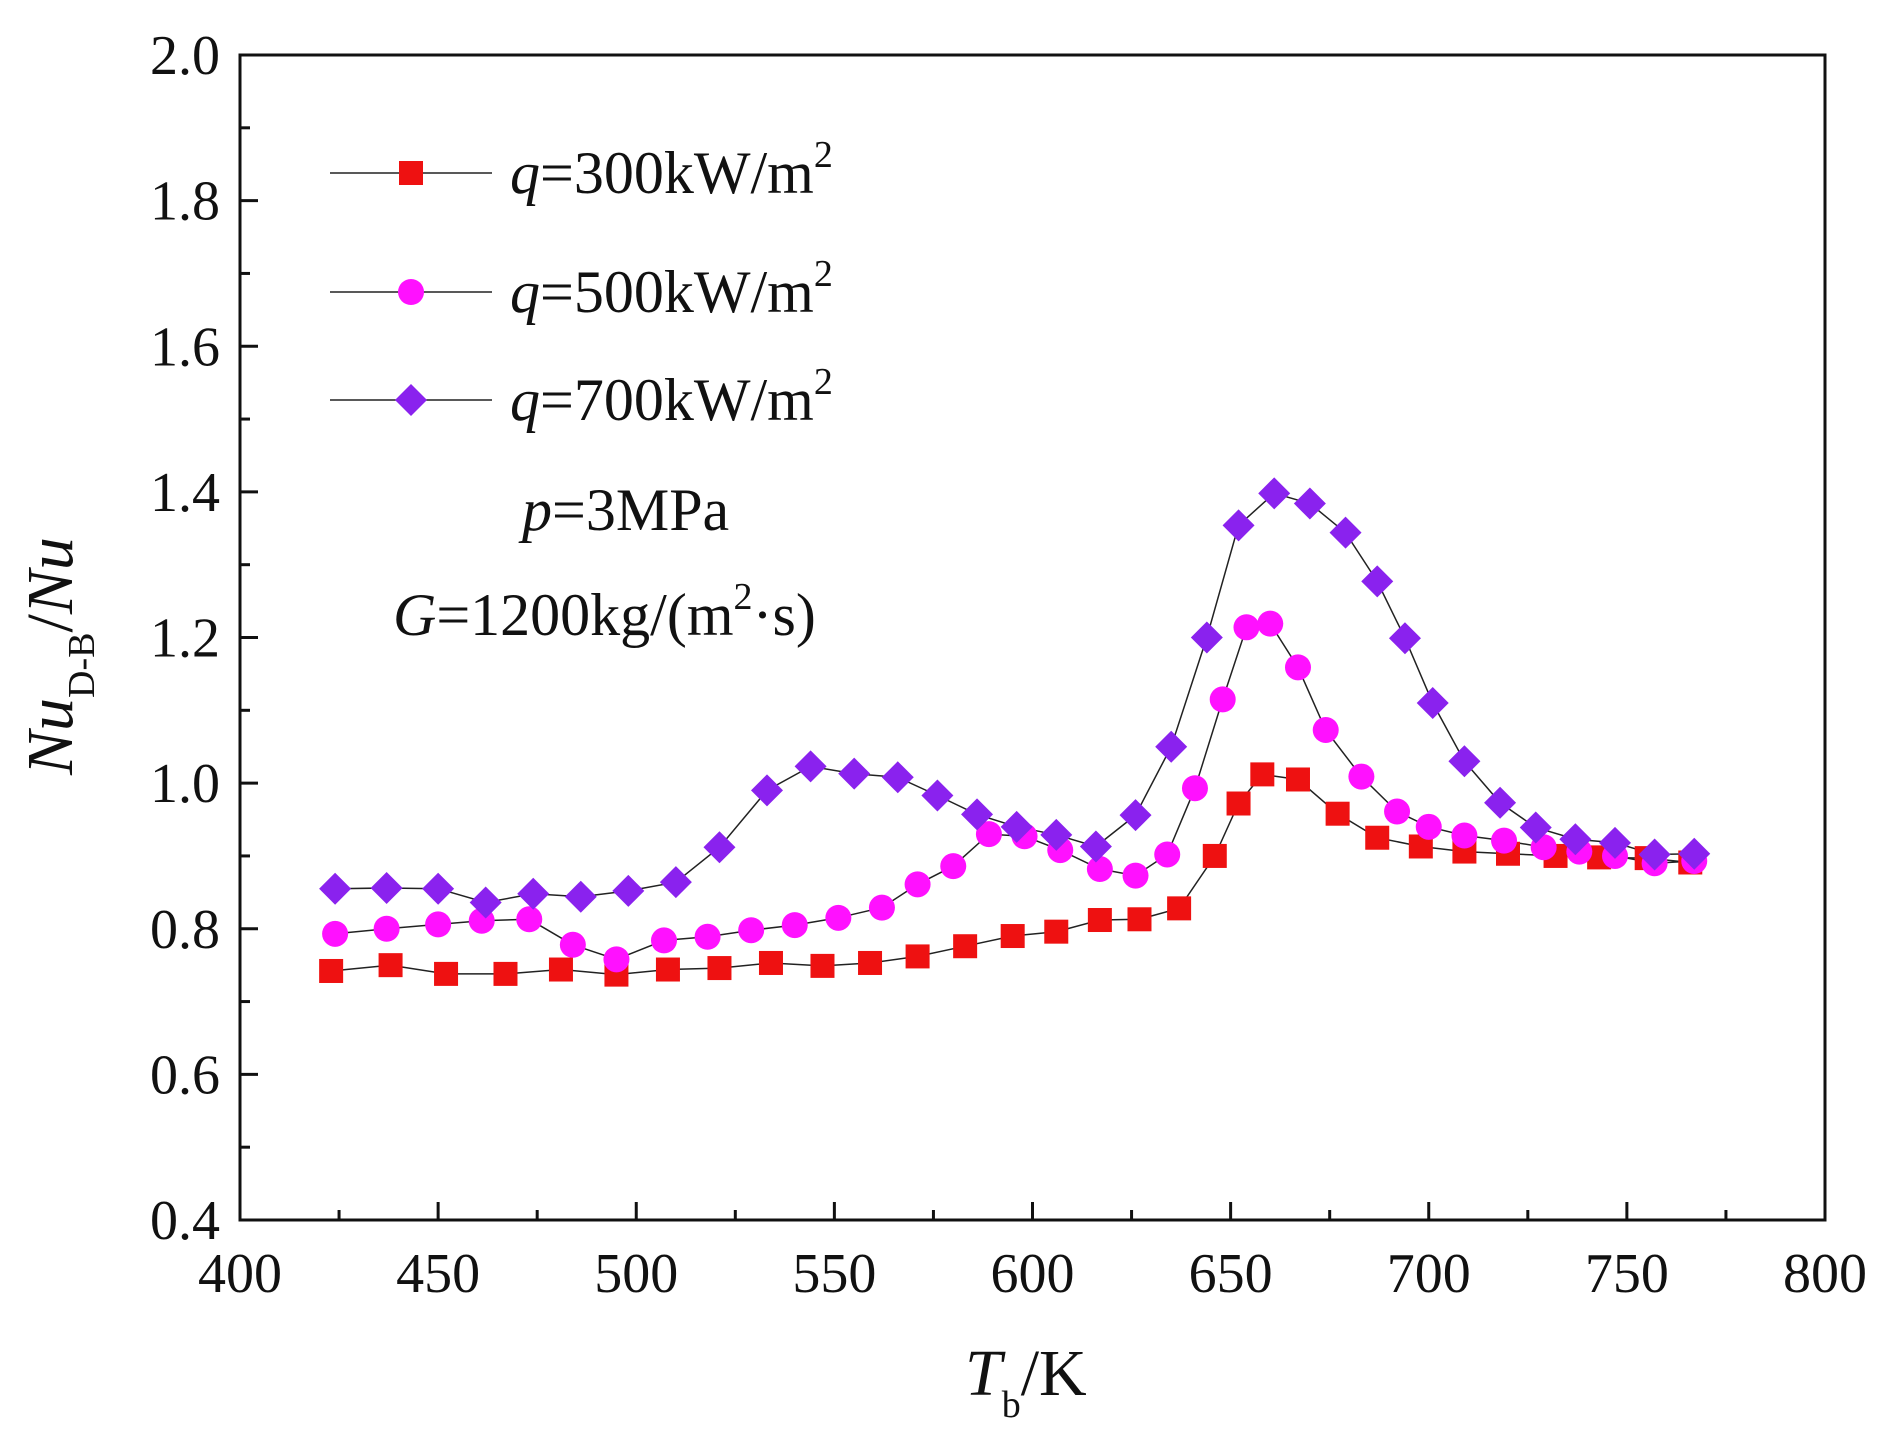 The image size is (1892, 1431). I want to click on x-axis-ticks: 400 450 500 550 600 650 700 750 800, so click(1032, 1253).